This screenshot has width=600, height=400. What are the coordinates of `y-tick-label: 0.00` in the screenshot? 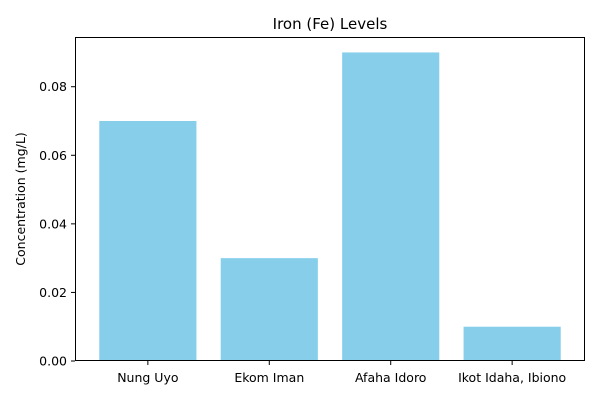 It's located at (53, 361).